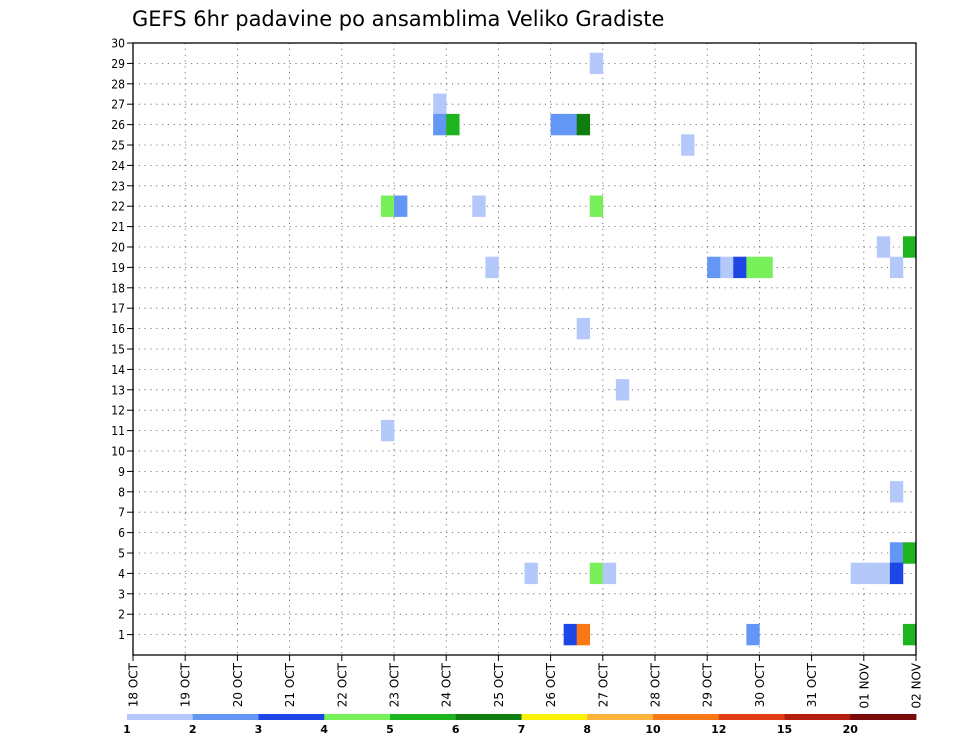 This screenshot has height=742, width=960. What do you see at coordinates (127, 729) in the screenshot?
I see `legend-label: 1` at bounding box center [127, 729].